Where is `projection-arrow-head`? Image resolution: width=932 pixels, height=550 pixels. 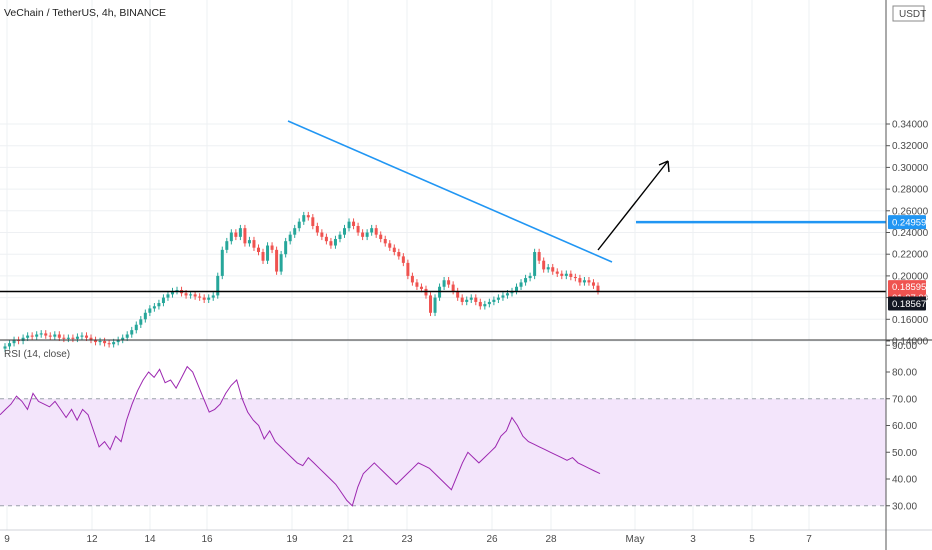 projection-arrow-head is located at coordinates (664, 166).